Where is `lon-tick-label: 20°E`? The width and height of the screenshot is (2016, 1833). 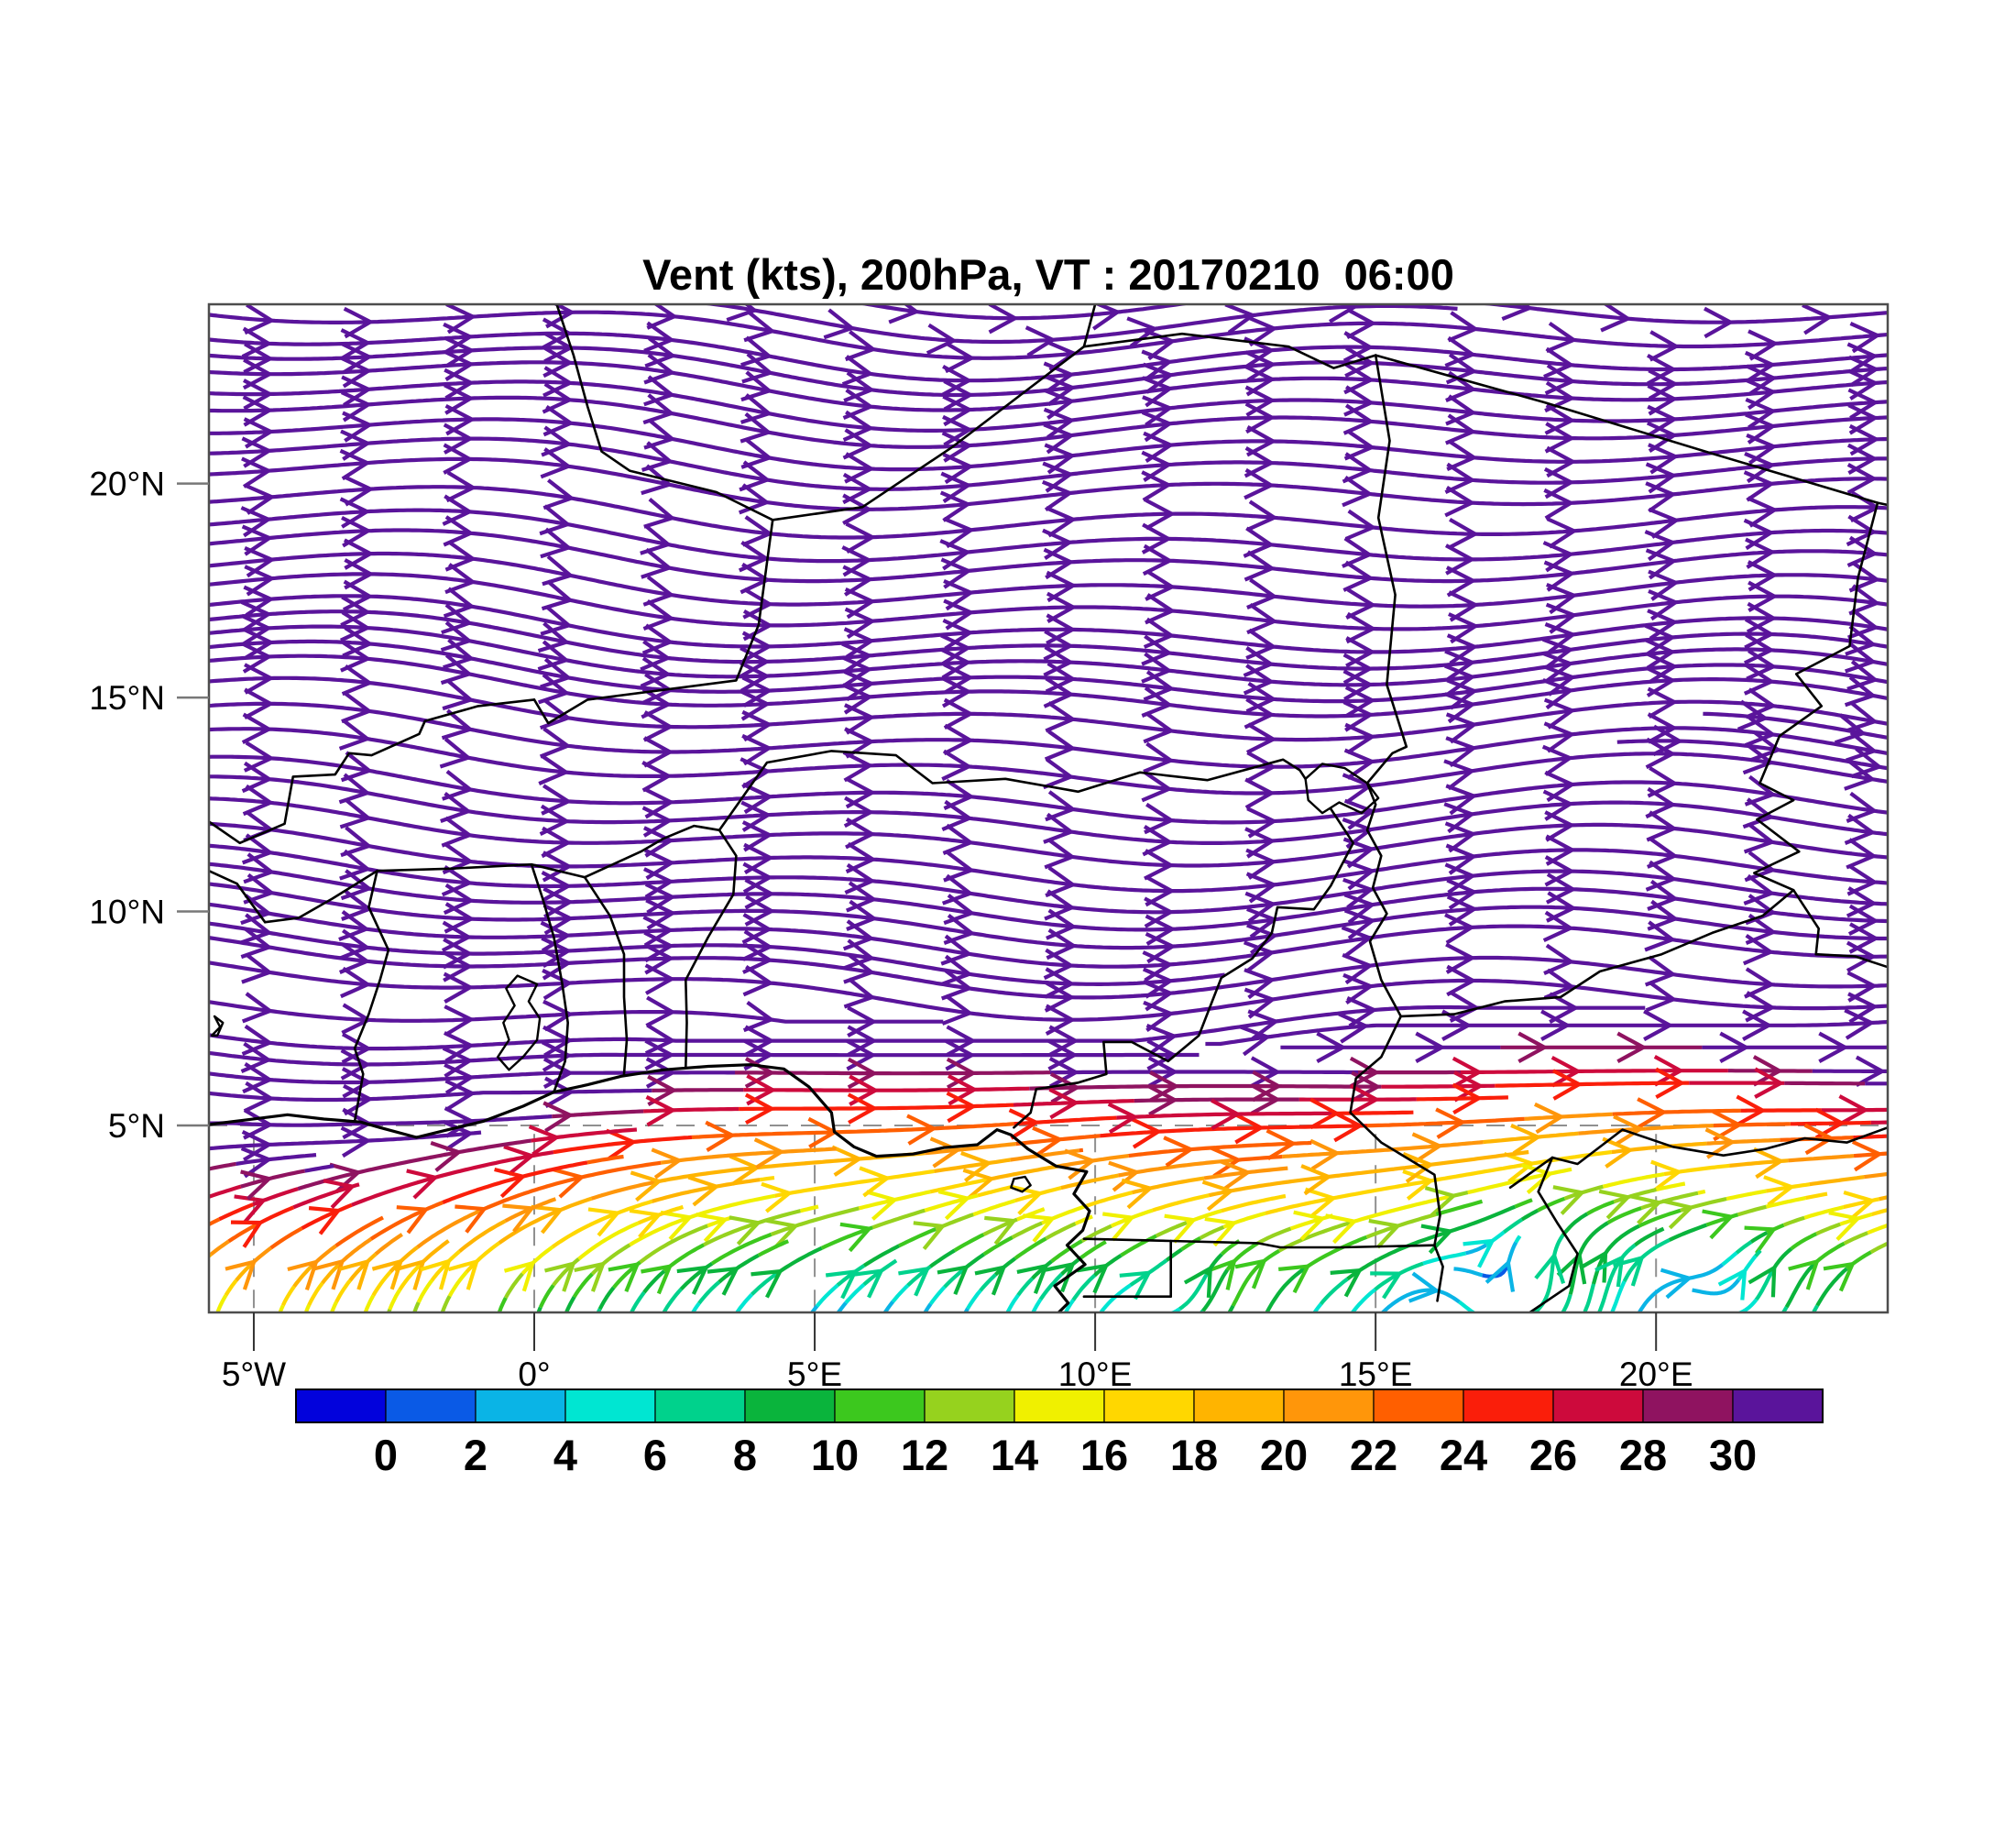
lon-tick-label: 20°E is located at coordinates (1656, 1374).